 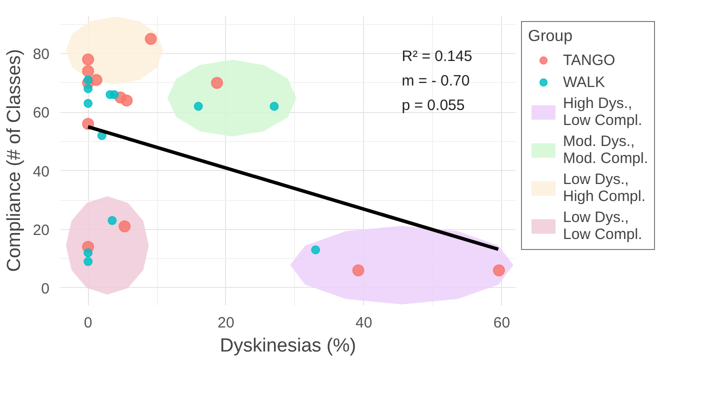 I want to click on y-tick-label: 20, so click(x=41, y=230).